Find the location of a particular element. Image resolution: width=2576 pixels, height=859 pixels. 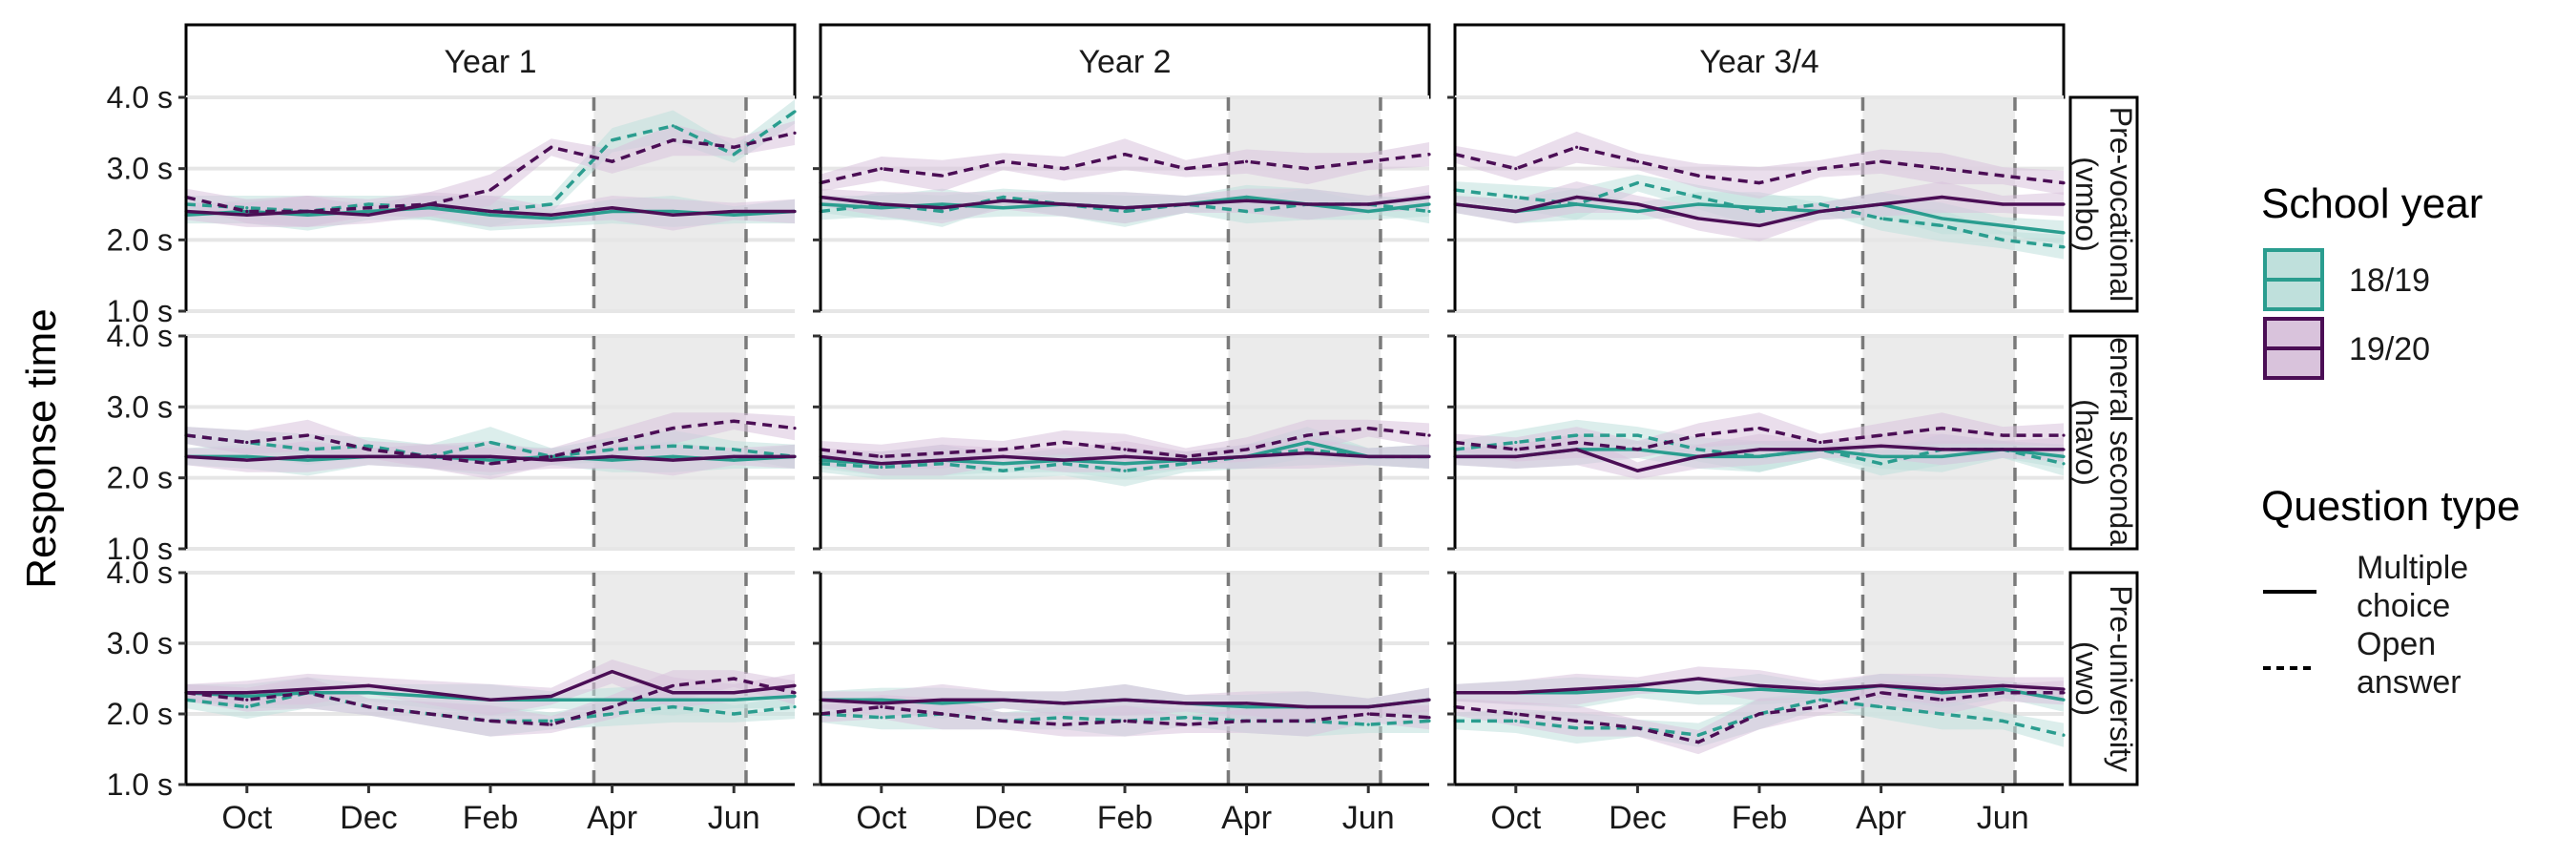

legend-label-line: answer is located at coordinates (2409, 682).